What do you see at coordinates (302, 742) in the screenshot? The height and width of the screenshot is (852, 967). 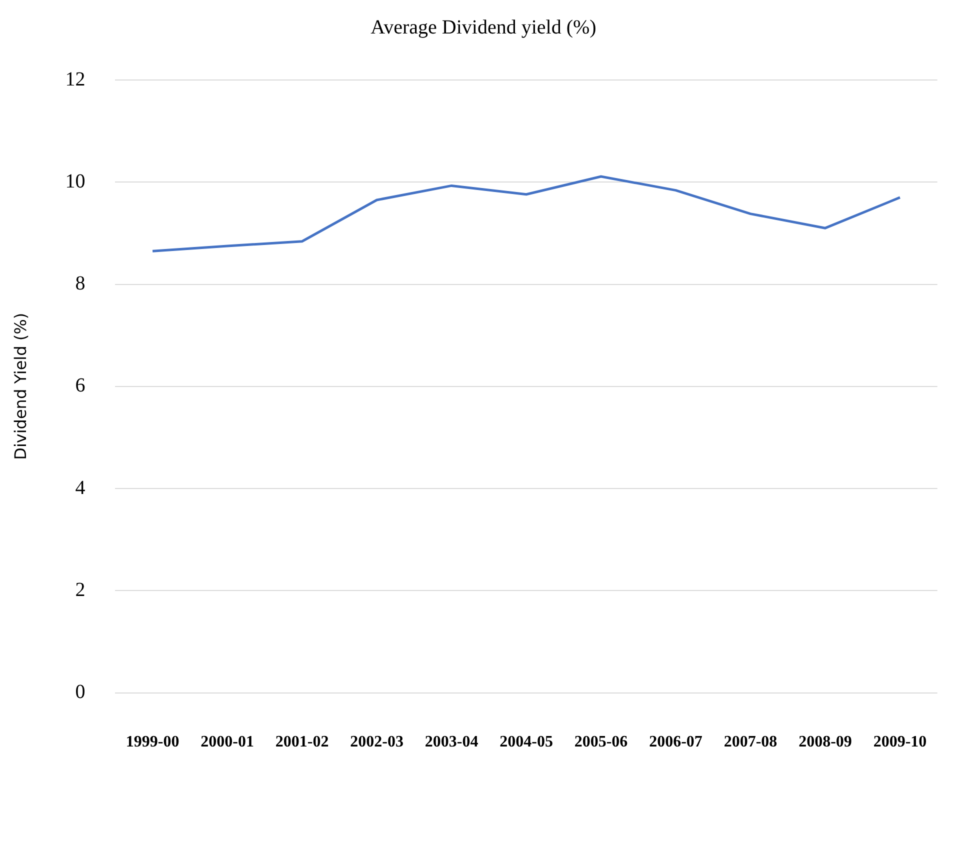 I see `x-tick-label: 2001-02` at bounding box center [302, 742].